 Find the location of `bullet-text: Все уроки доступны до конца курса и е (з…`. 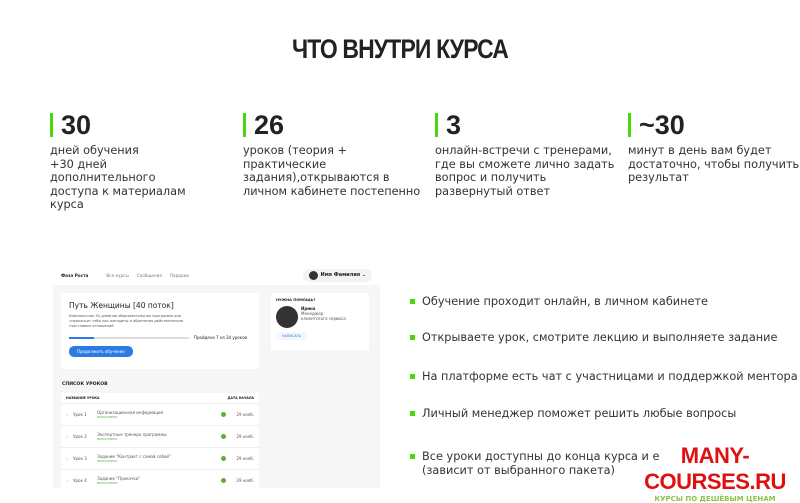

bullet-text: Все уроки доступны до конца курса и е (з… is located at coordinates (541, 463).